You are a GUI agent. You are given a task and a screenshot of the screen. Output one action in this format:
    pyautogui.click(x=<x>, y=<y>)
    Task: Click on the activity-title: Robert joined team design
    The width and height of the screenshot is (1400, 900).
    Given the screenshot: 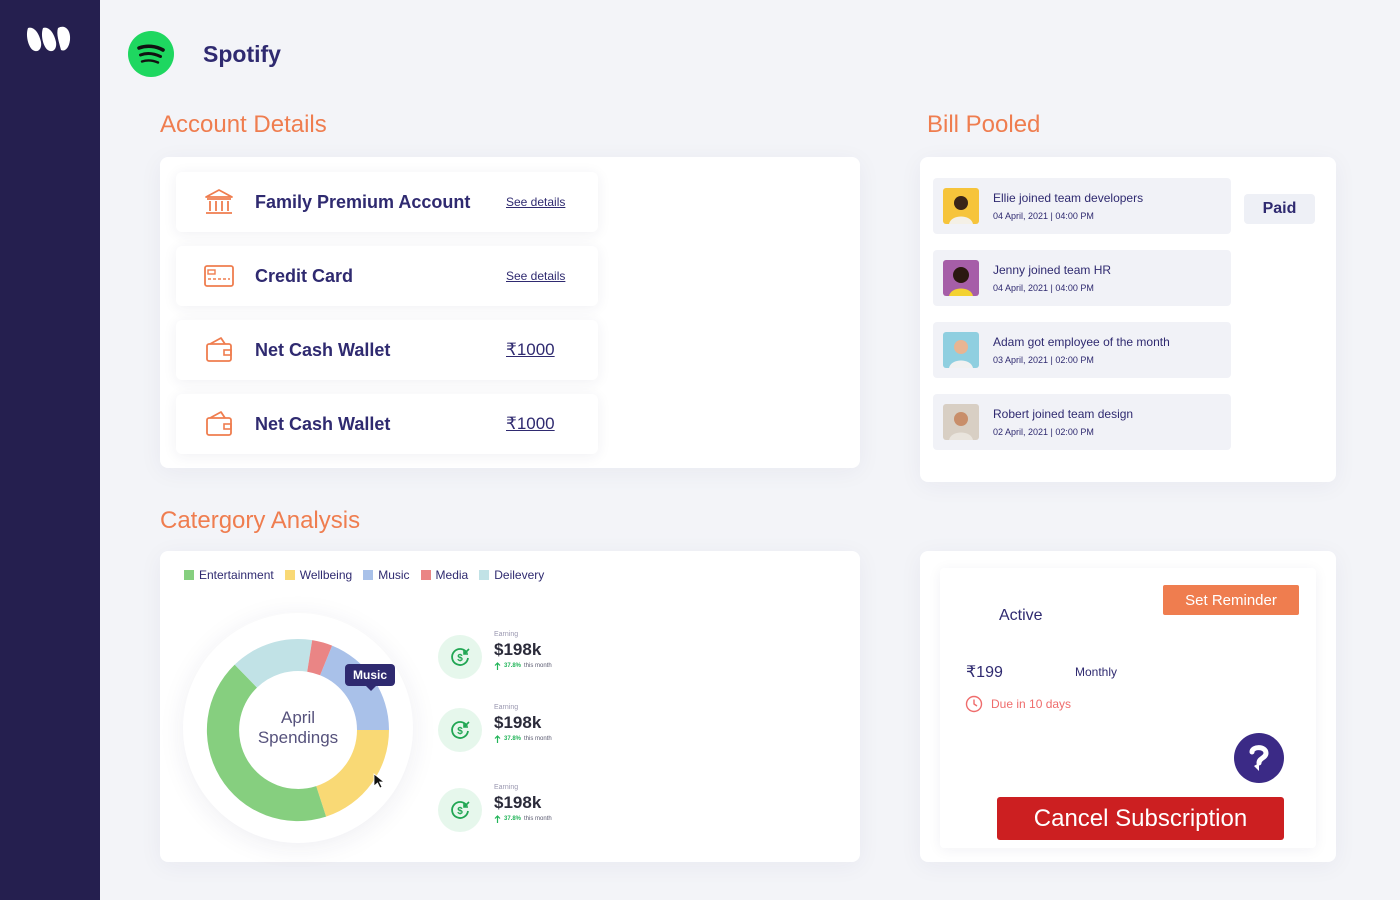 What is the action you would take?
    pyautogui.click(x=1063, y=414)
    